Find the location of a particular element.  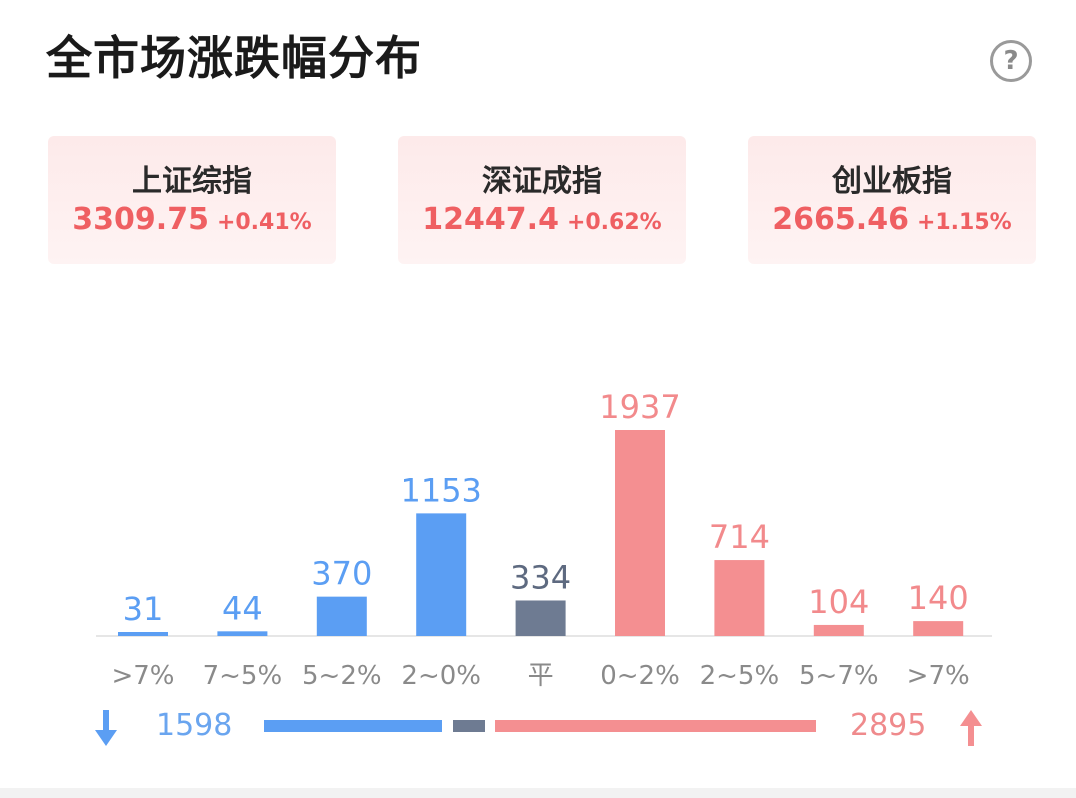

index-price: 12447.4 is located at coordinates (490, 219).